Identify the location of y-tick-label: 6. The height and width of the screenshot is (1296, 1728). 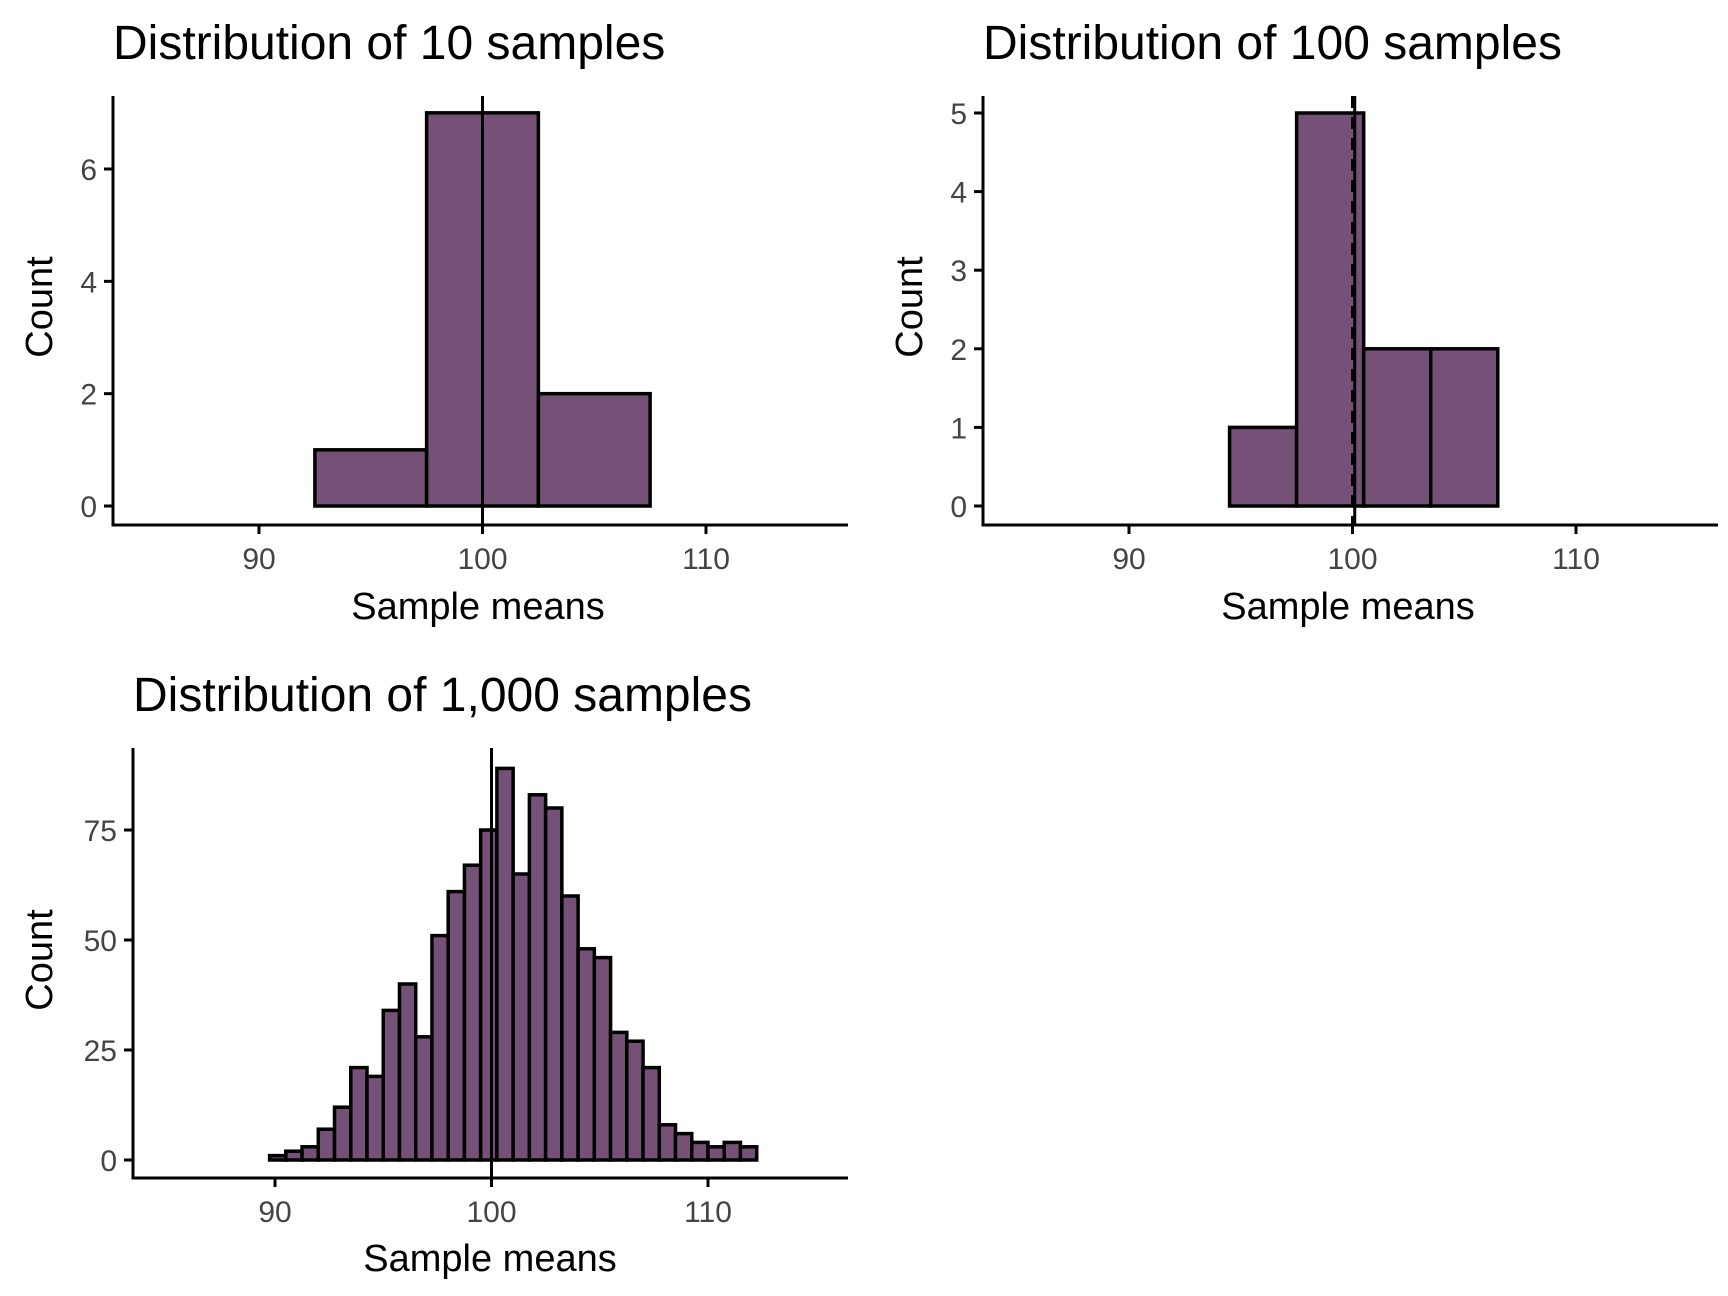
(88, 170).